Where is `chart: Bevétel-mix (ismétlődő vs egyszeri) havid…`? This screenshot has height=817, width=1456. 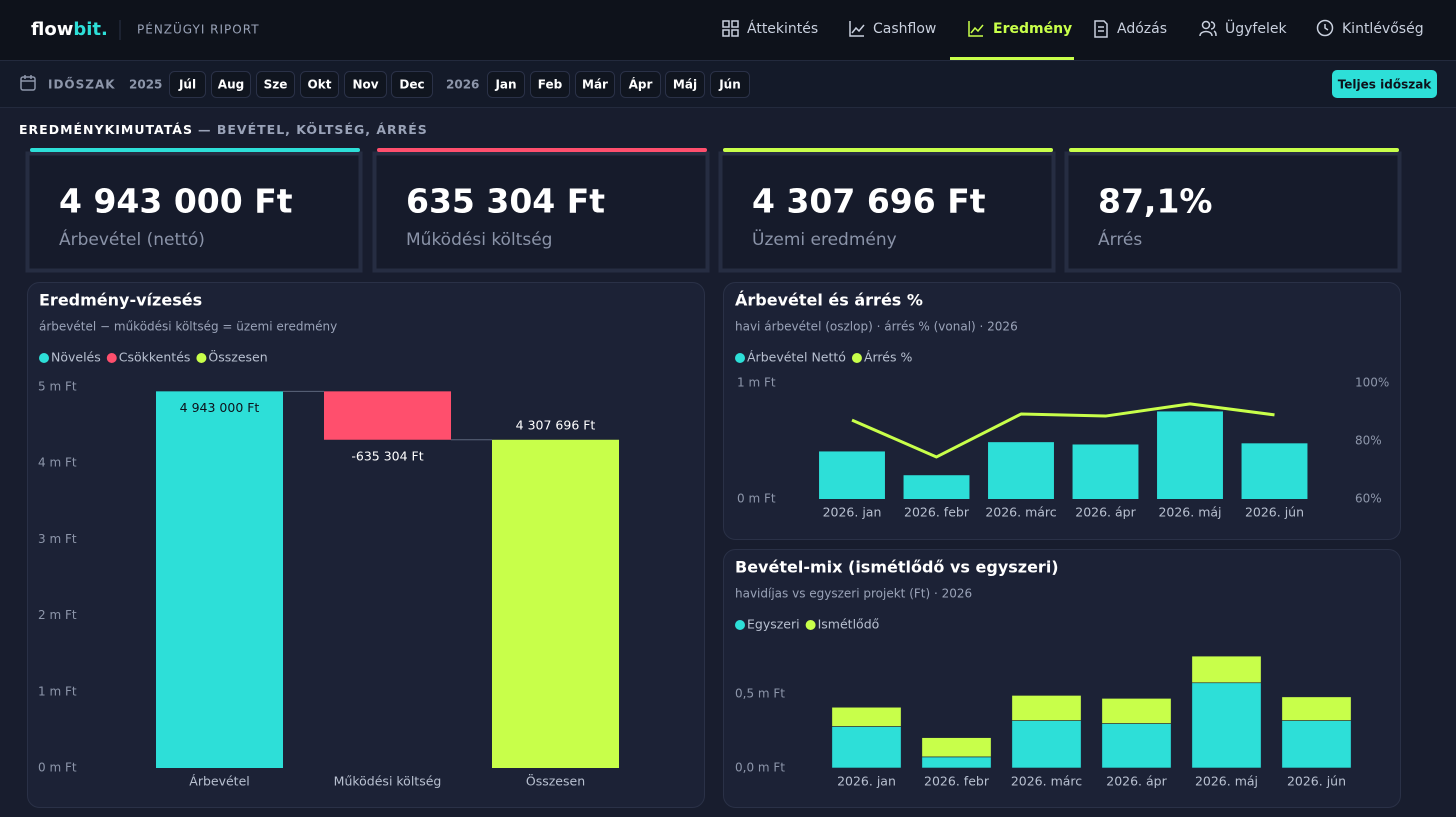 chart: Bevétel-mix (ismétlődő vs egyszeri) havid… is located at coordinates (1043, 673).